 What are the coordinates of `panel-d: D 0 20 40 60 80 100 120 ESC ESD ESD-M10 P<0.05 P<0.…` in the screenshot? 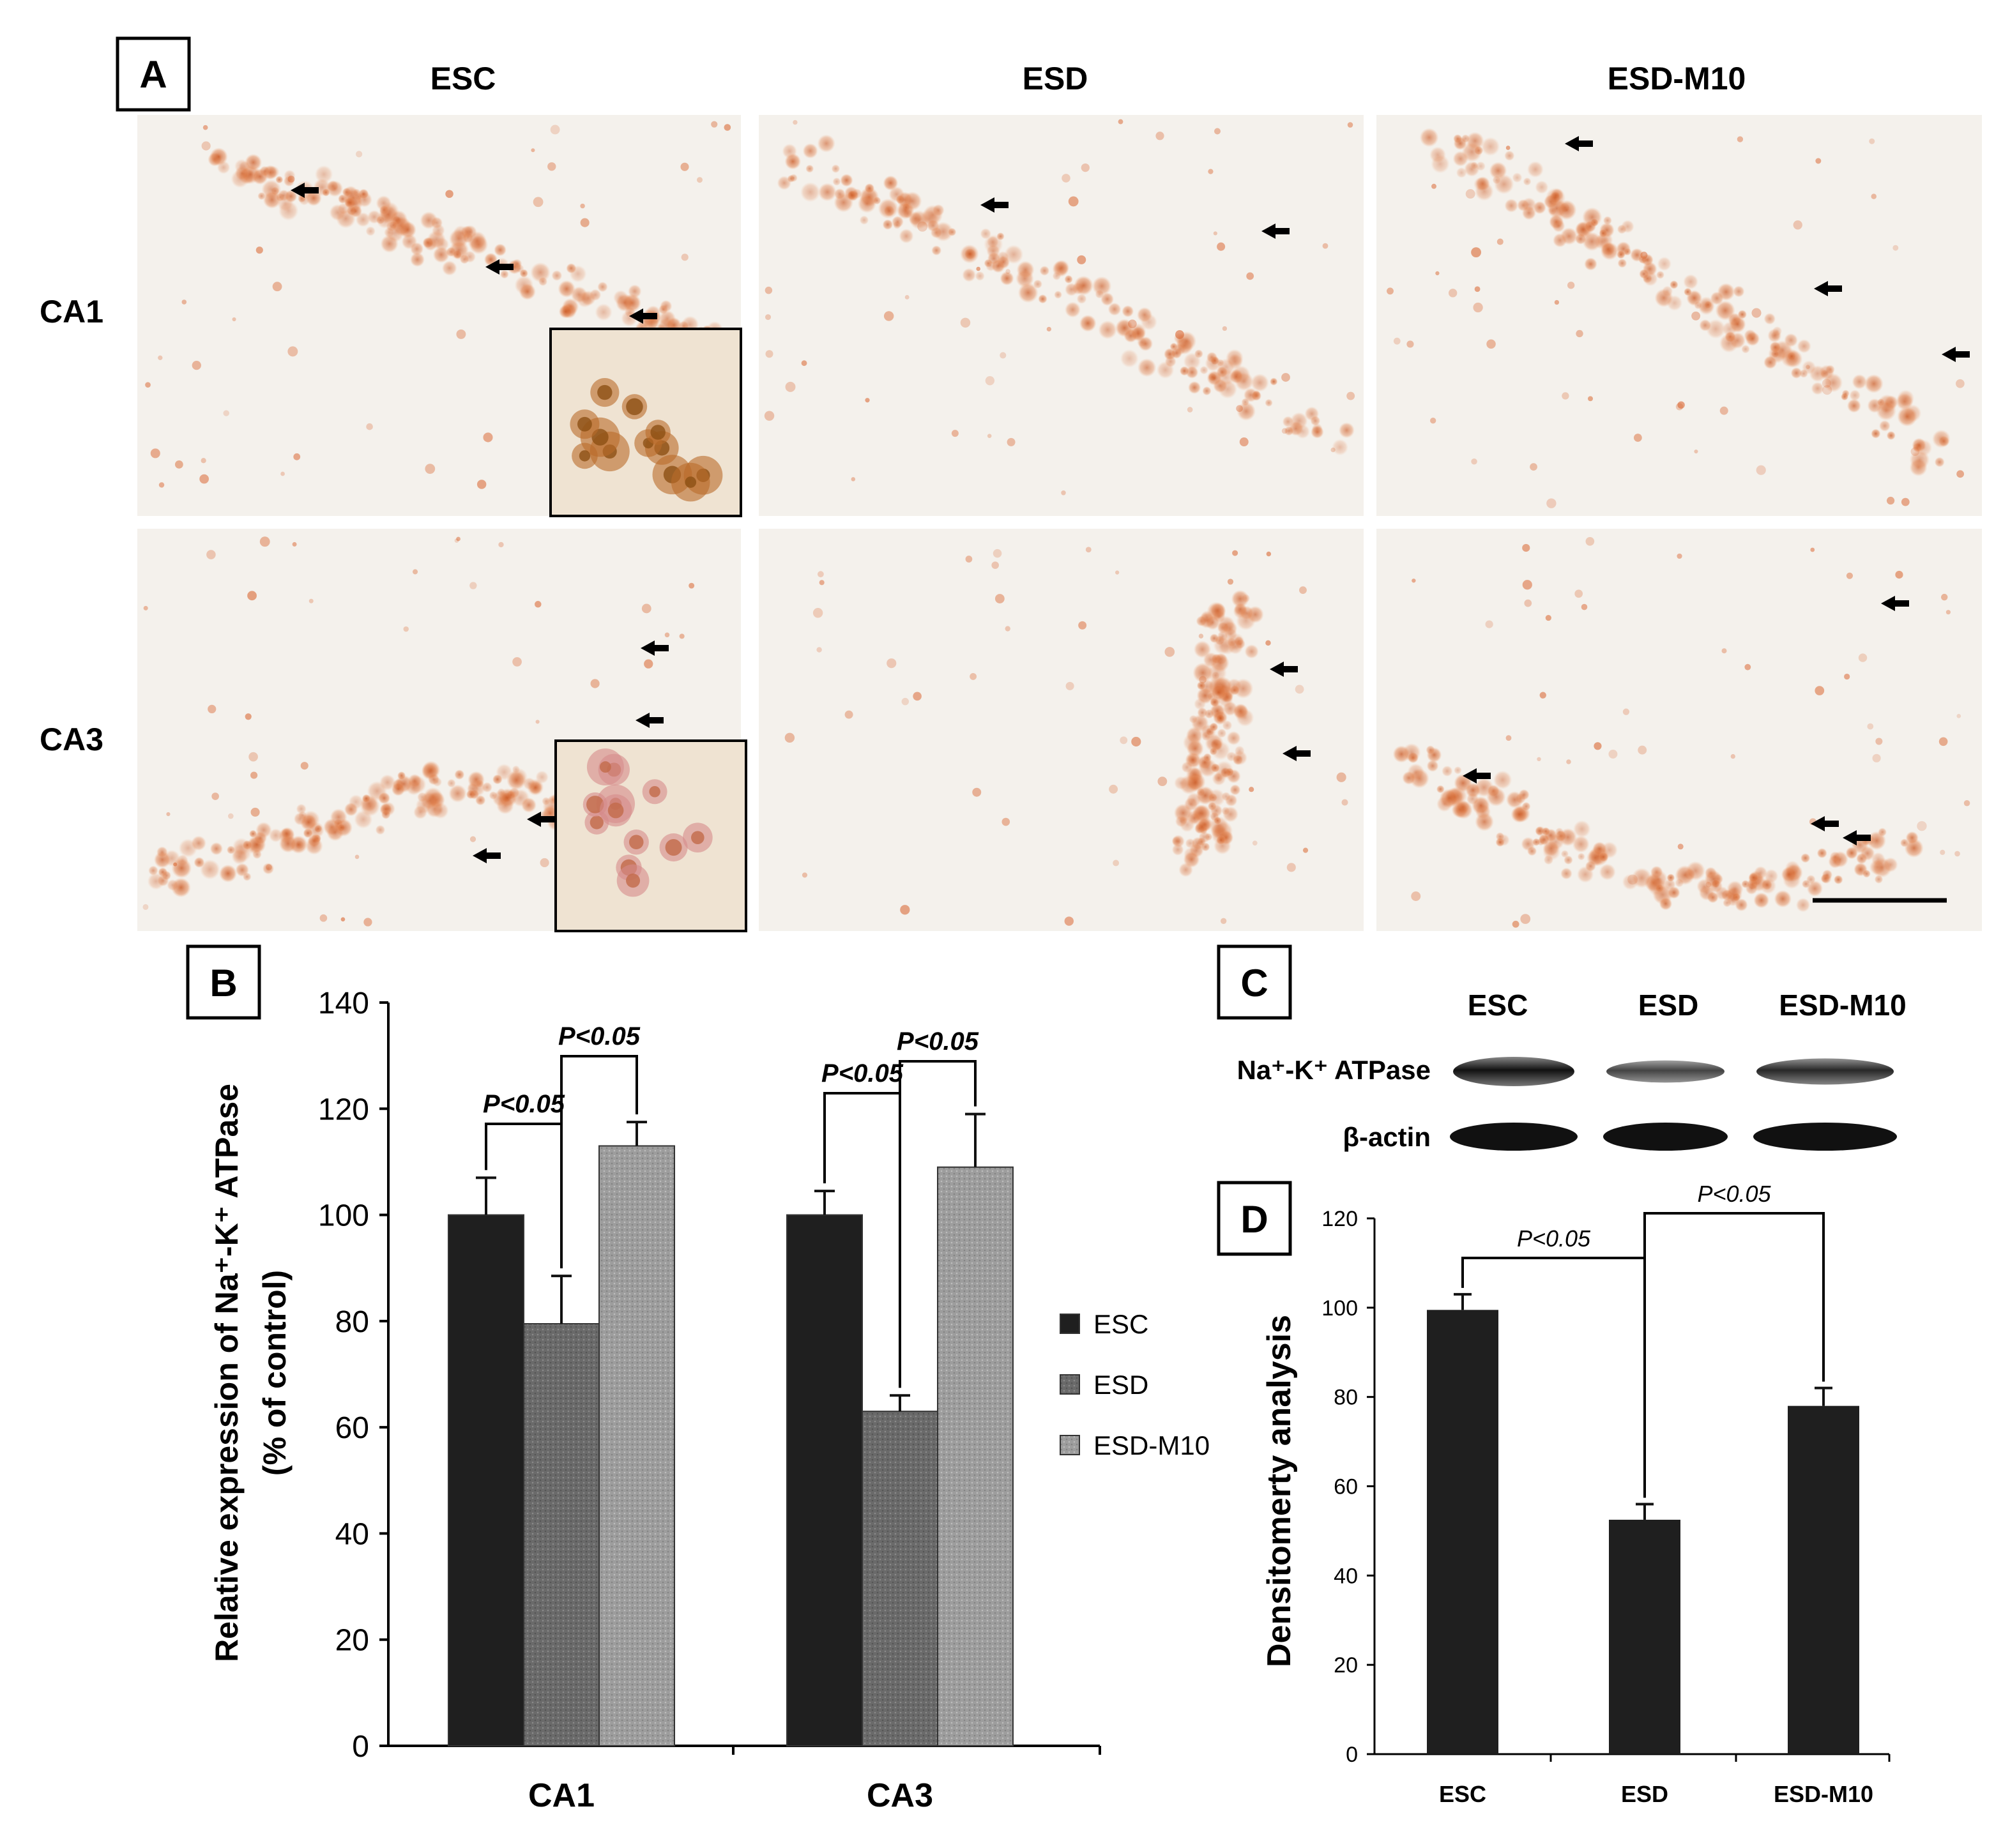 It's located at (1554, 1494).